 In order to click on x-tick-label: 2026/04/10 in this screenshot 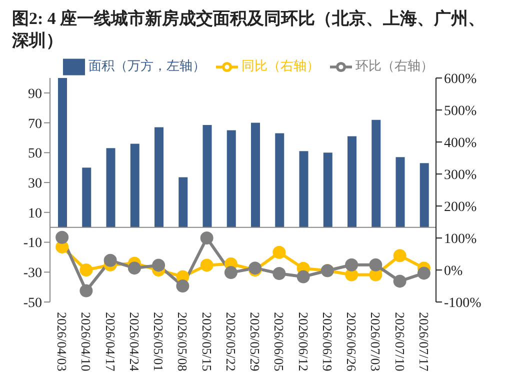, I will do `click(86, 342)`.